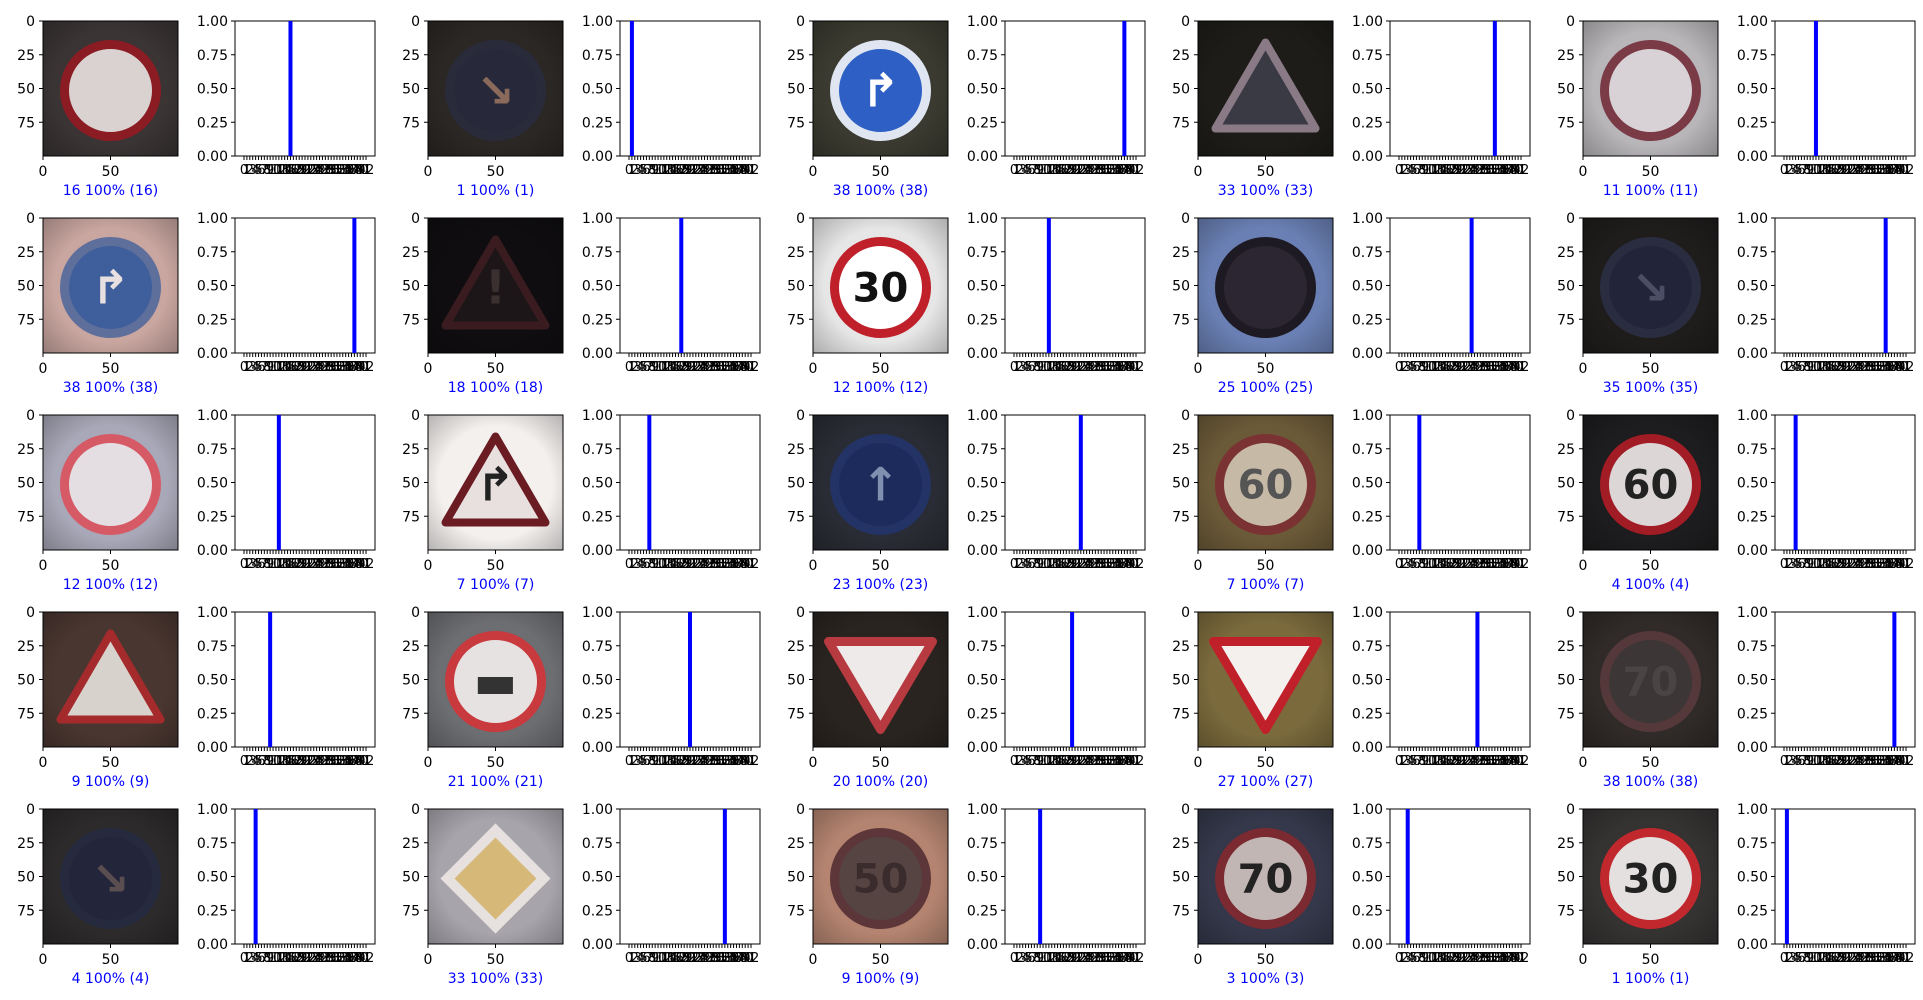 Image resolution: width=1923 pixels, height=1000 pixels. What do you see at coordinates (495, 682) in the screenshot?
I see `sign-symbol: ▬` at bounding box center [495, 682].